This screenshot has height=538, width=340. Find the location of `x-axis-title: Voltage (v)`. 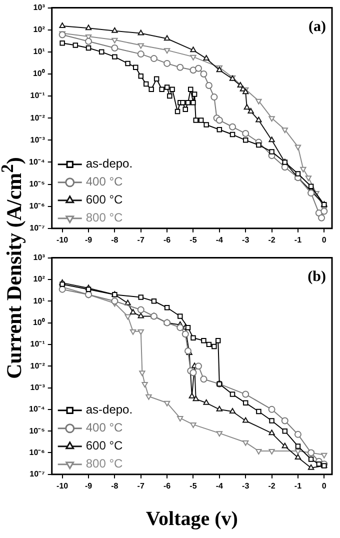

x-axis-title: Voltage (v) is located at coordinates (192, 519).